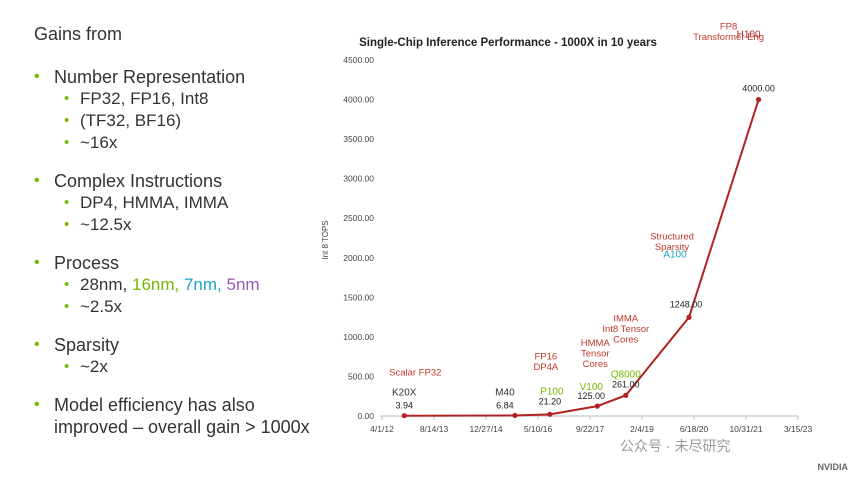  What do you see at coordinates (550, 401) in the screenshot?
I see `value-label: 21.20` at bounding box center [550, 401].